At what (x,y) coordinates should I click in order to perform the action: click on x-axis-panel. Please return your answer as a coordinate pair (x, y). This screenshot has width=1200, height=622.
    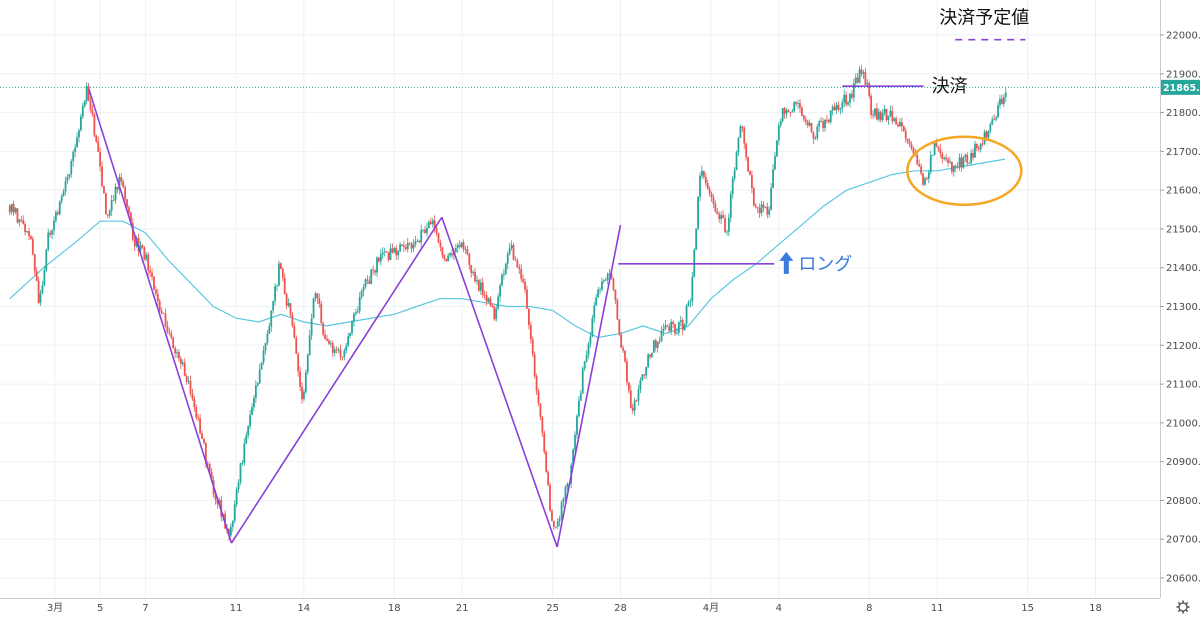
    Looking at the image, I should click on (580, 608).